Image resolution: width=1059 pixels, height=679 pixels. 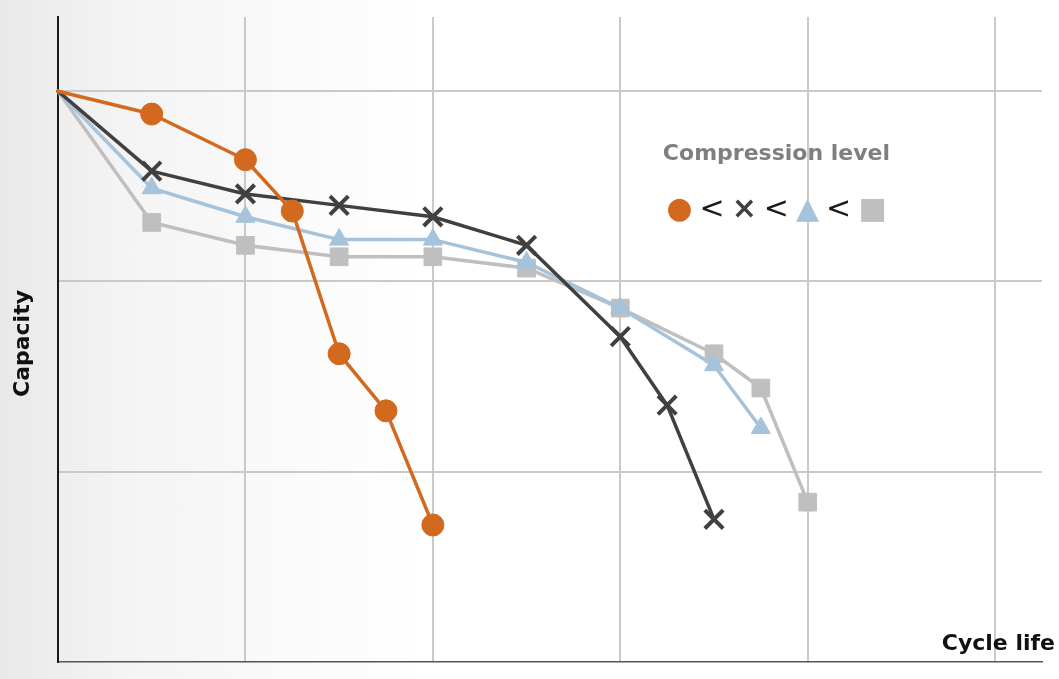 I want to click on annotation: Compression level, so click(x=776, y=152).